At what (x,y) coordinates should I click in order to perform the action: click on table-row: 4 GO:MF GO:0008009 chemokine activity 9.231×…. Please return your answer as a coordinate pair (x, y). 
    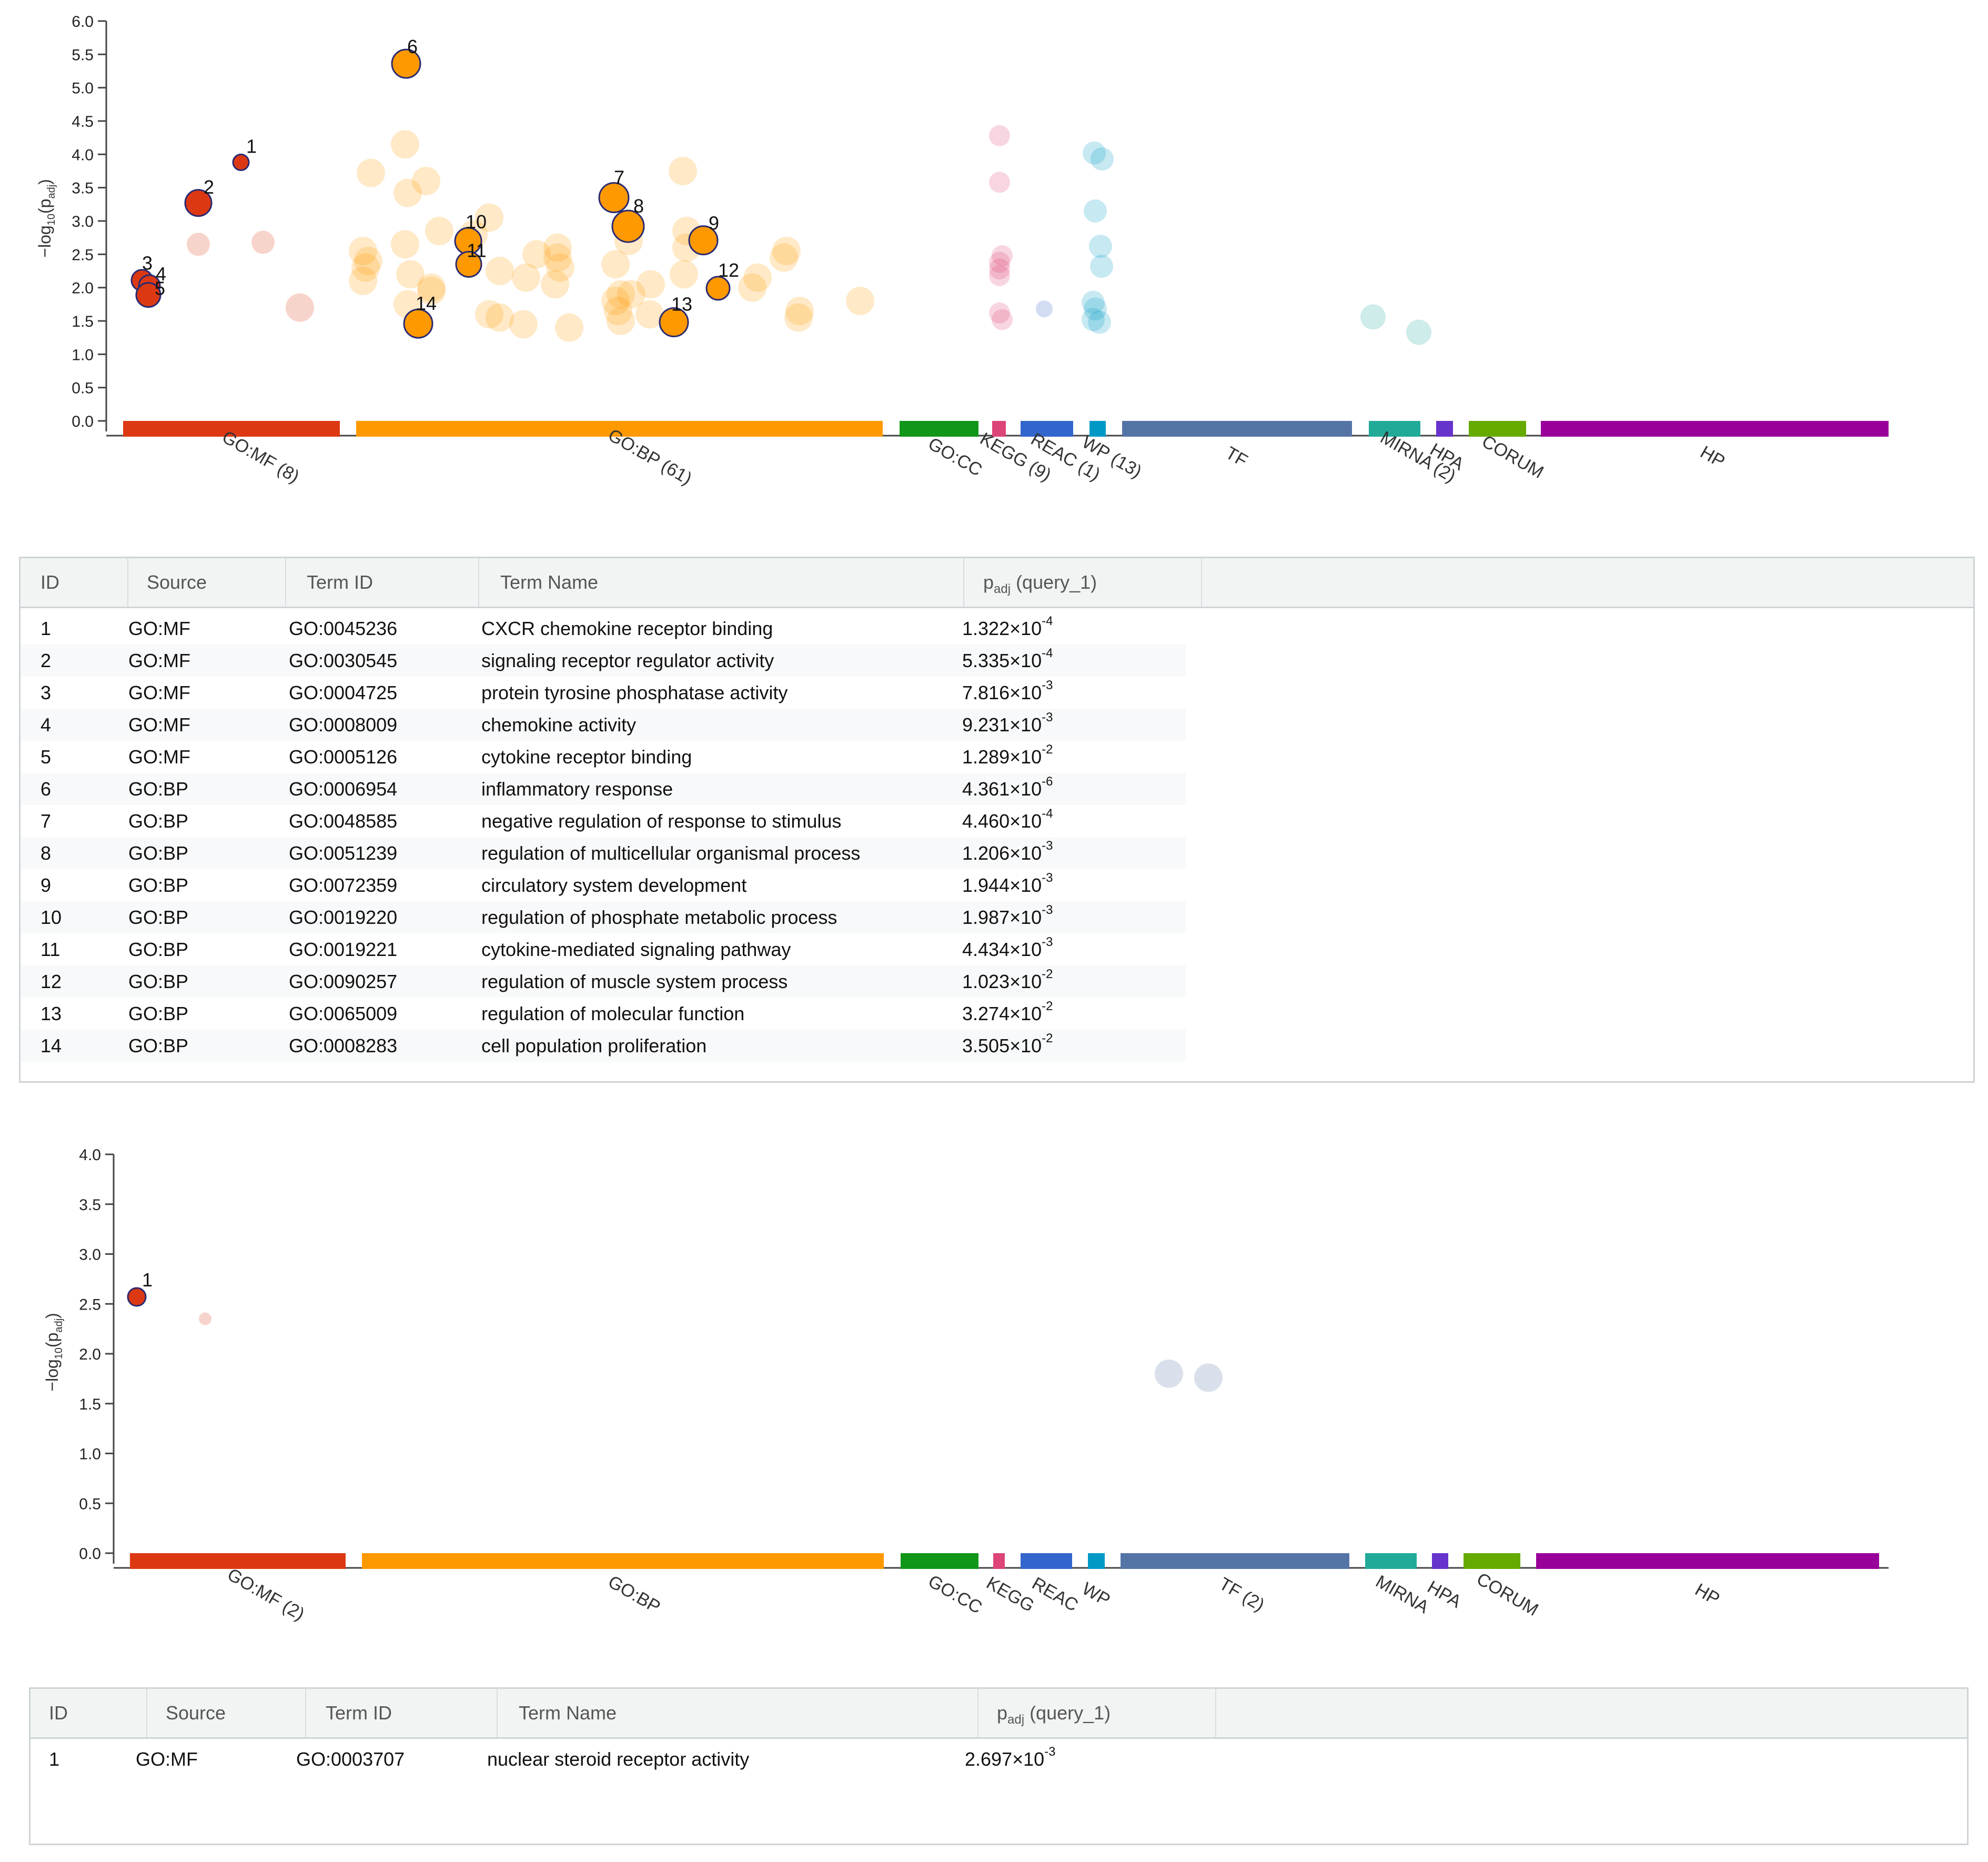
    Looking at the image, I should click on (604, 725).